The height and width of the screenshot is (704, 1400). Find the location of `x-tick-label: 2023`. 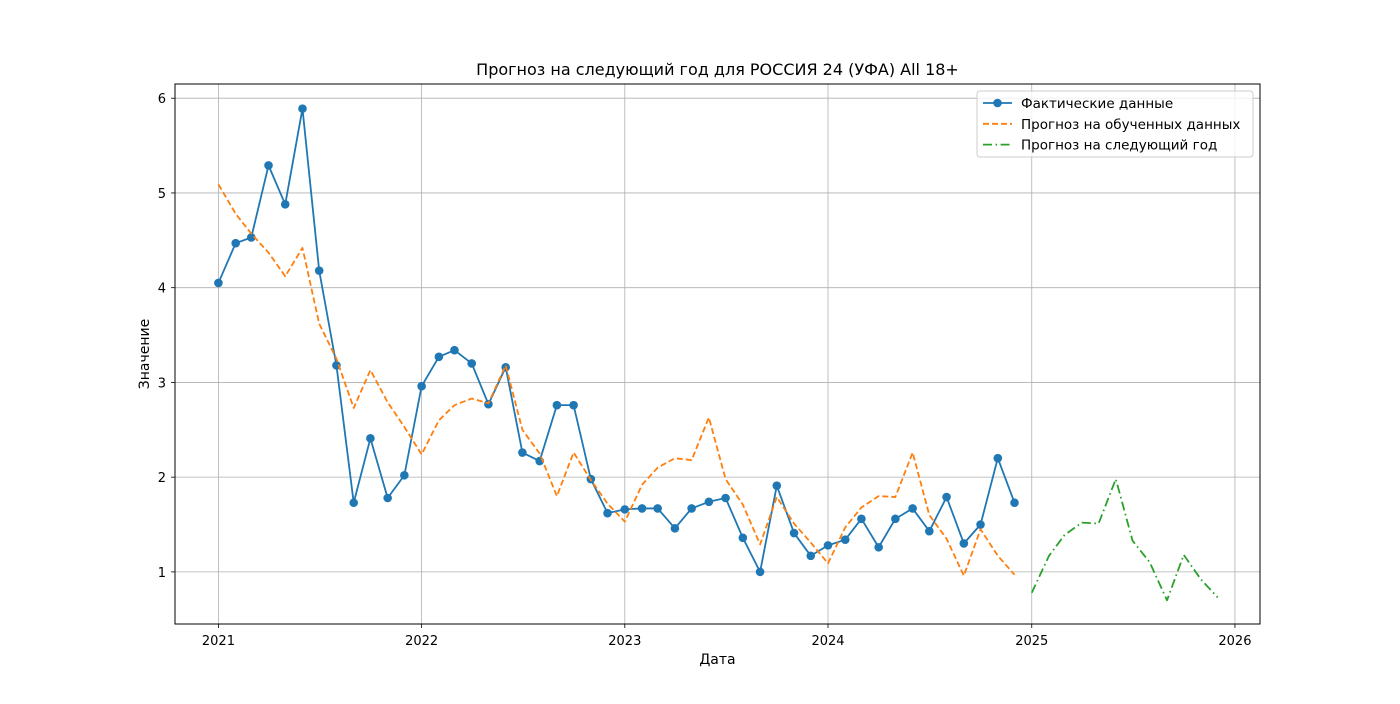

x-tick-label: 2023 is located at coordinates (624, 641).